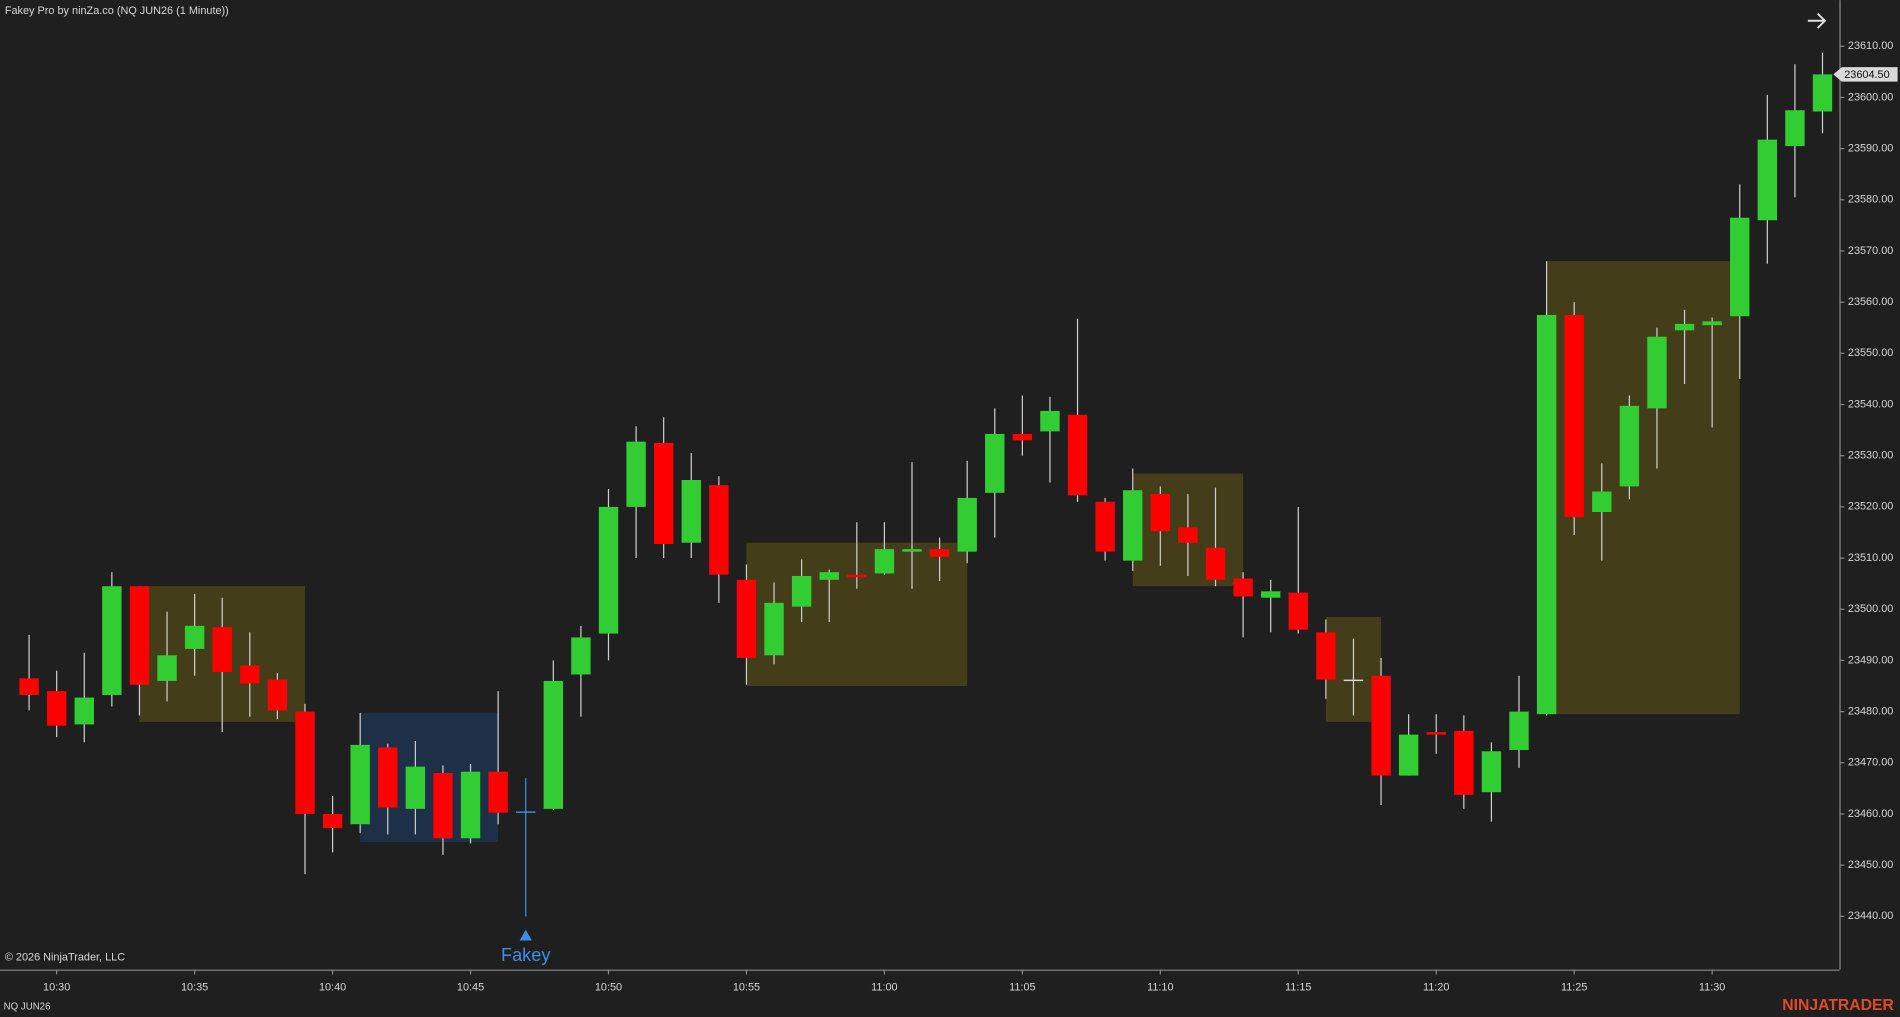 Image resolution: width=1900 pixels, height=1017 pixels. I want to click on x-tick-label: 10:40, so click(332, 988).